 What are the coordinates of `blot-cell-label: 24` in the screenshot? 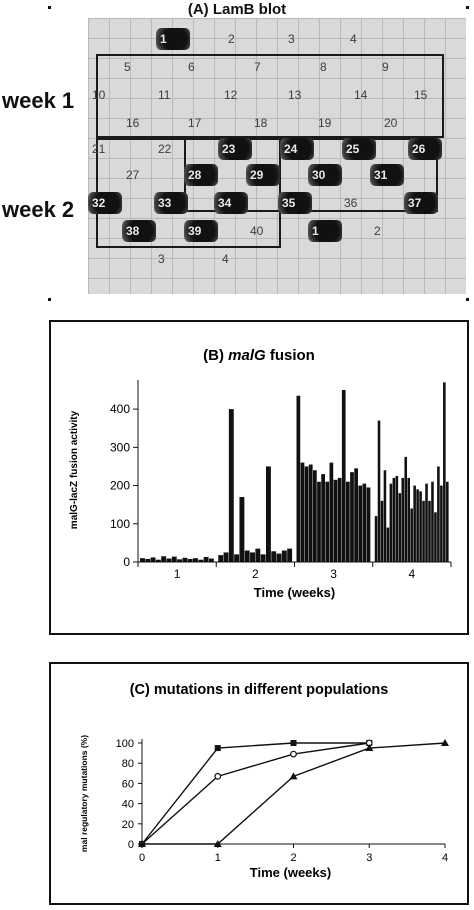 It's located at (291, 149).